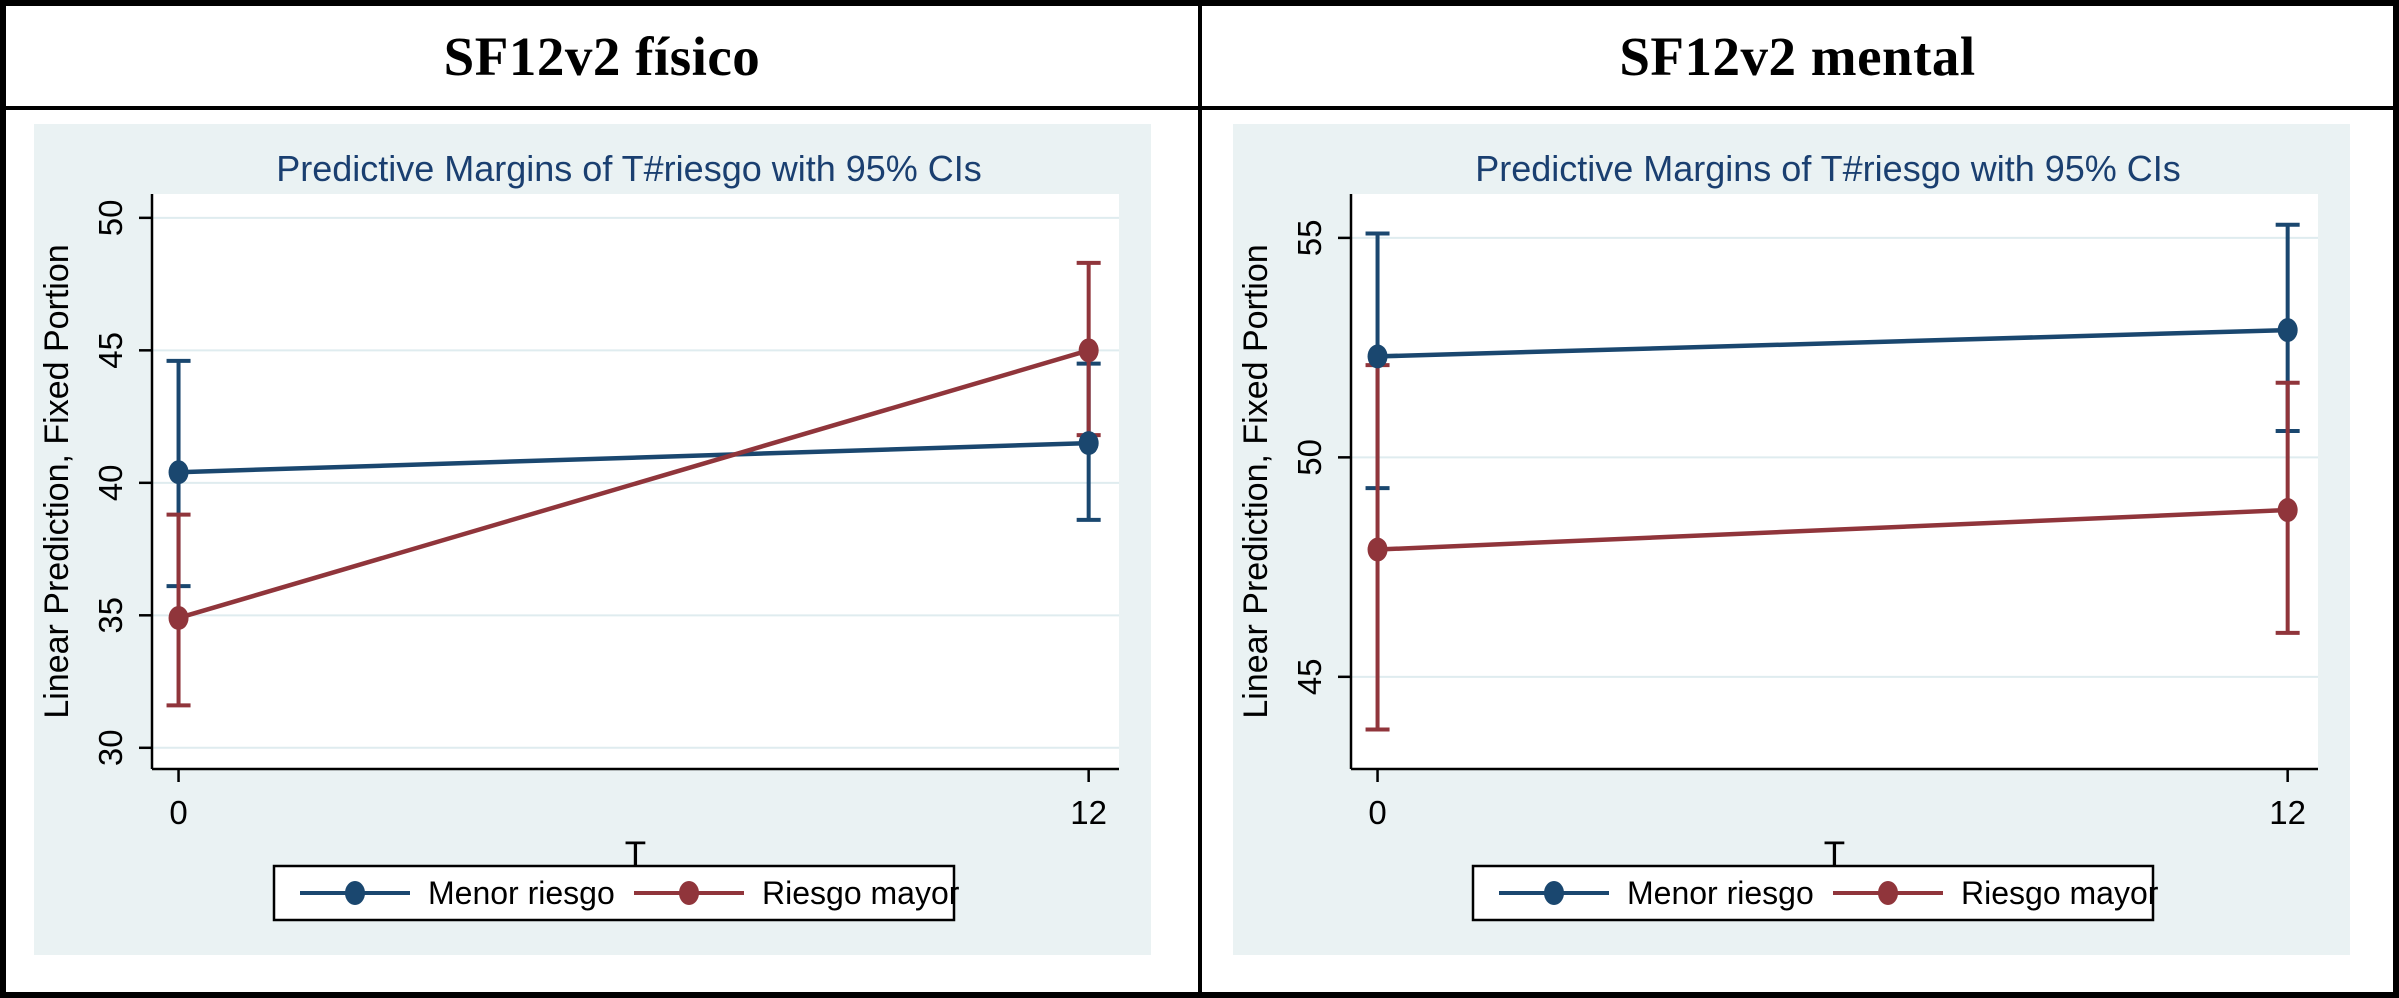 This screenshot has height=998, width=2399. What do you see at coordinates (1309, 238) in the screenshot?
I see `y-tick-label: 55` at bounding box center [1309, 238].